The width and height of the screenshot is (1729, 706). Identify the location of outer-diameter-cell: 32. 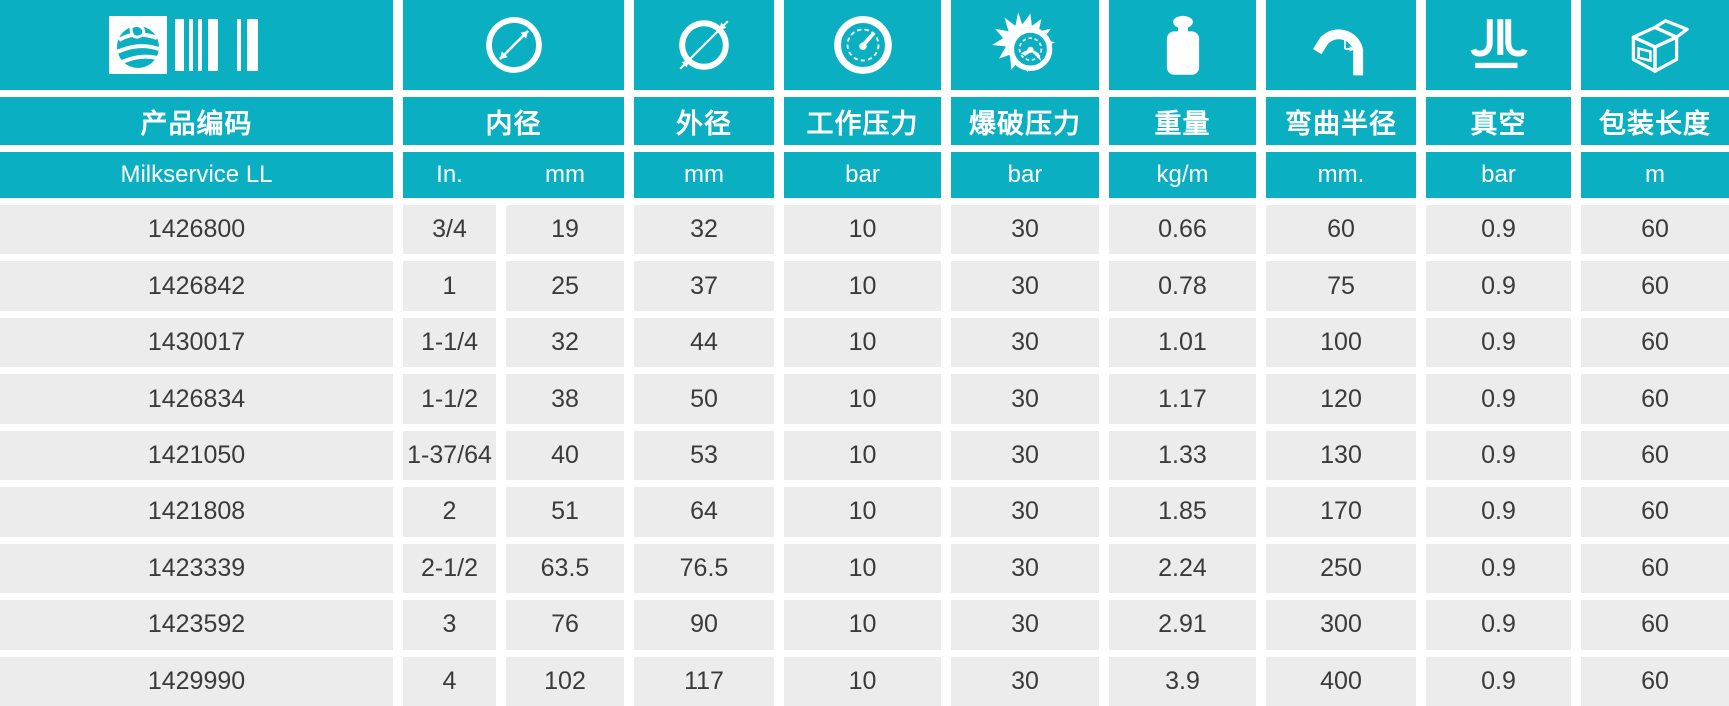
(704, 230).